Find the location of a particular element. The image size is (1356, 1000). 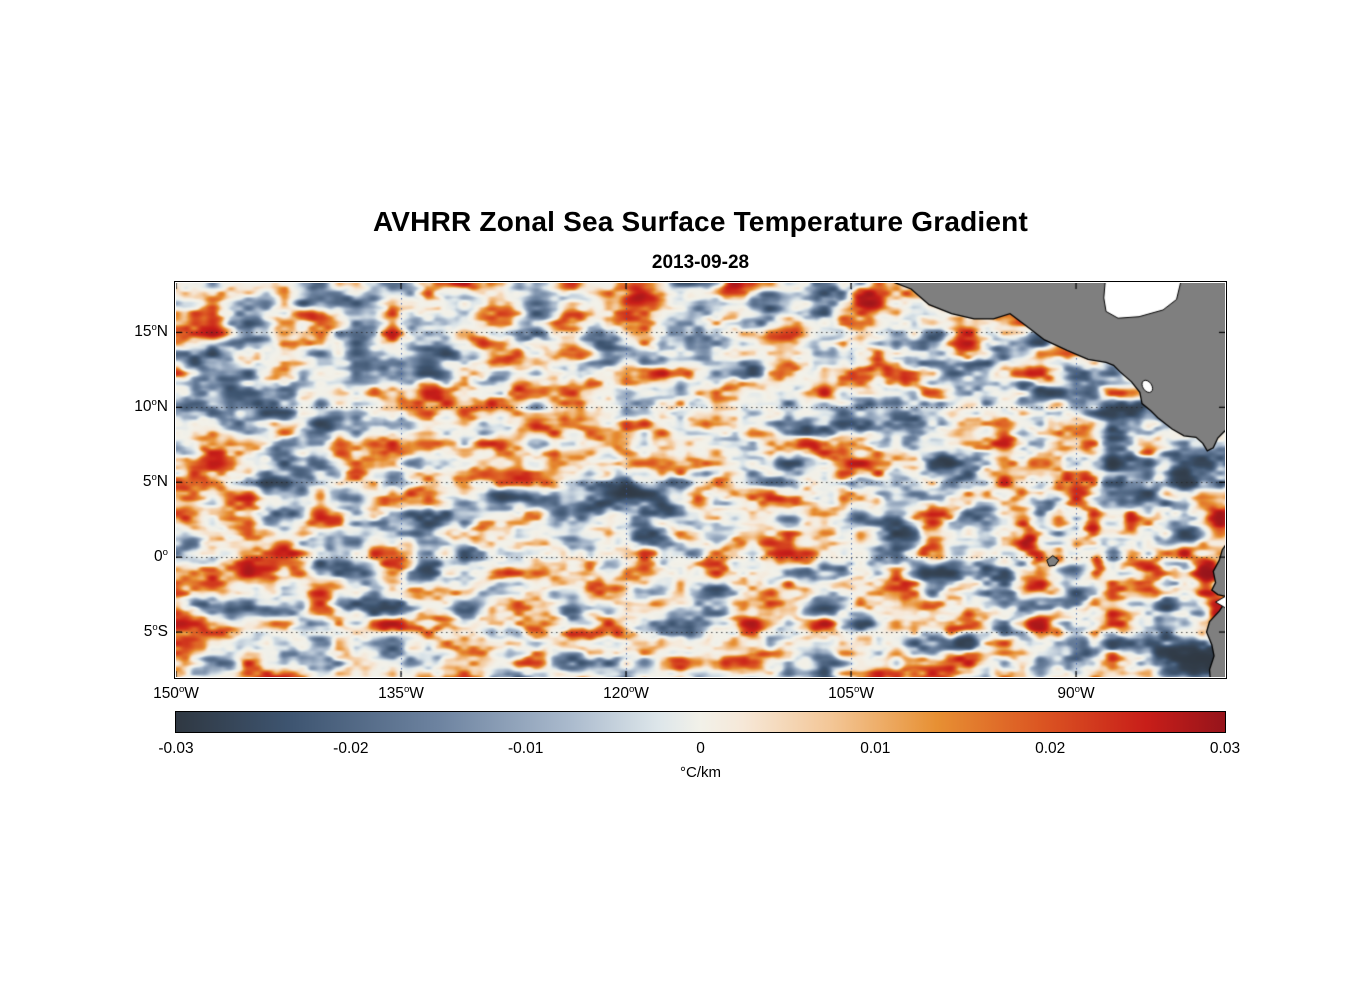

lat-tick-label: 5oS is located at coordinates (155, 631).